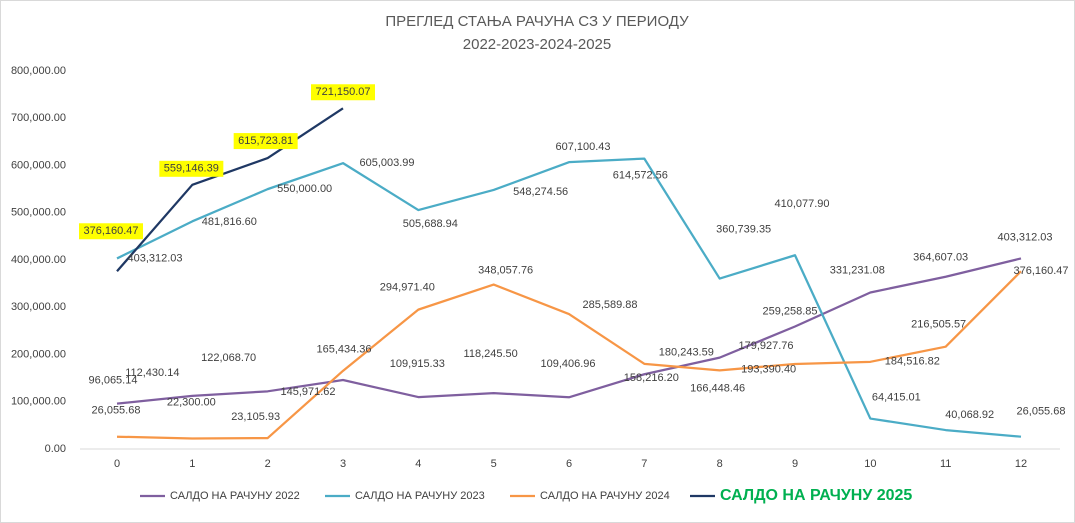  I want to click on y-tick-label: 0.00, so click(55, 449).